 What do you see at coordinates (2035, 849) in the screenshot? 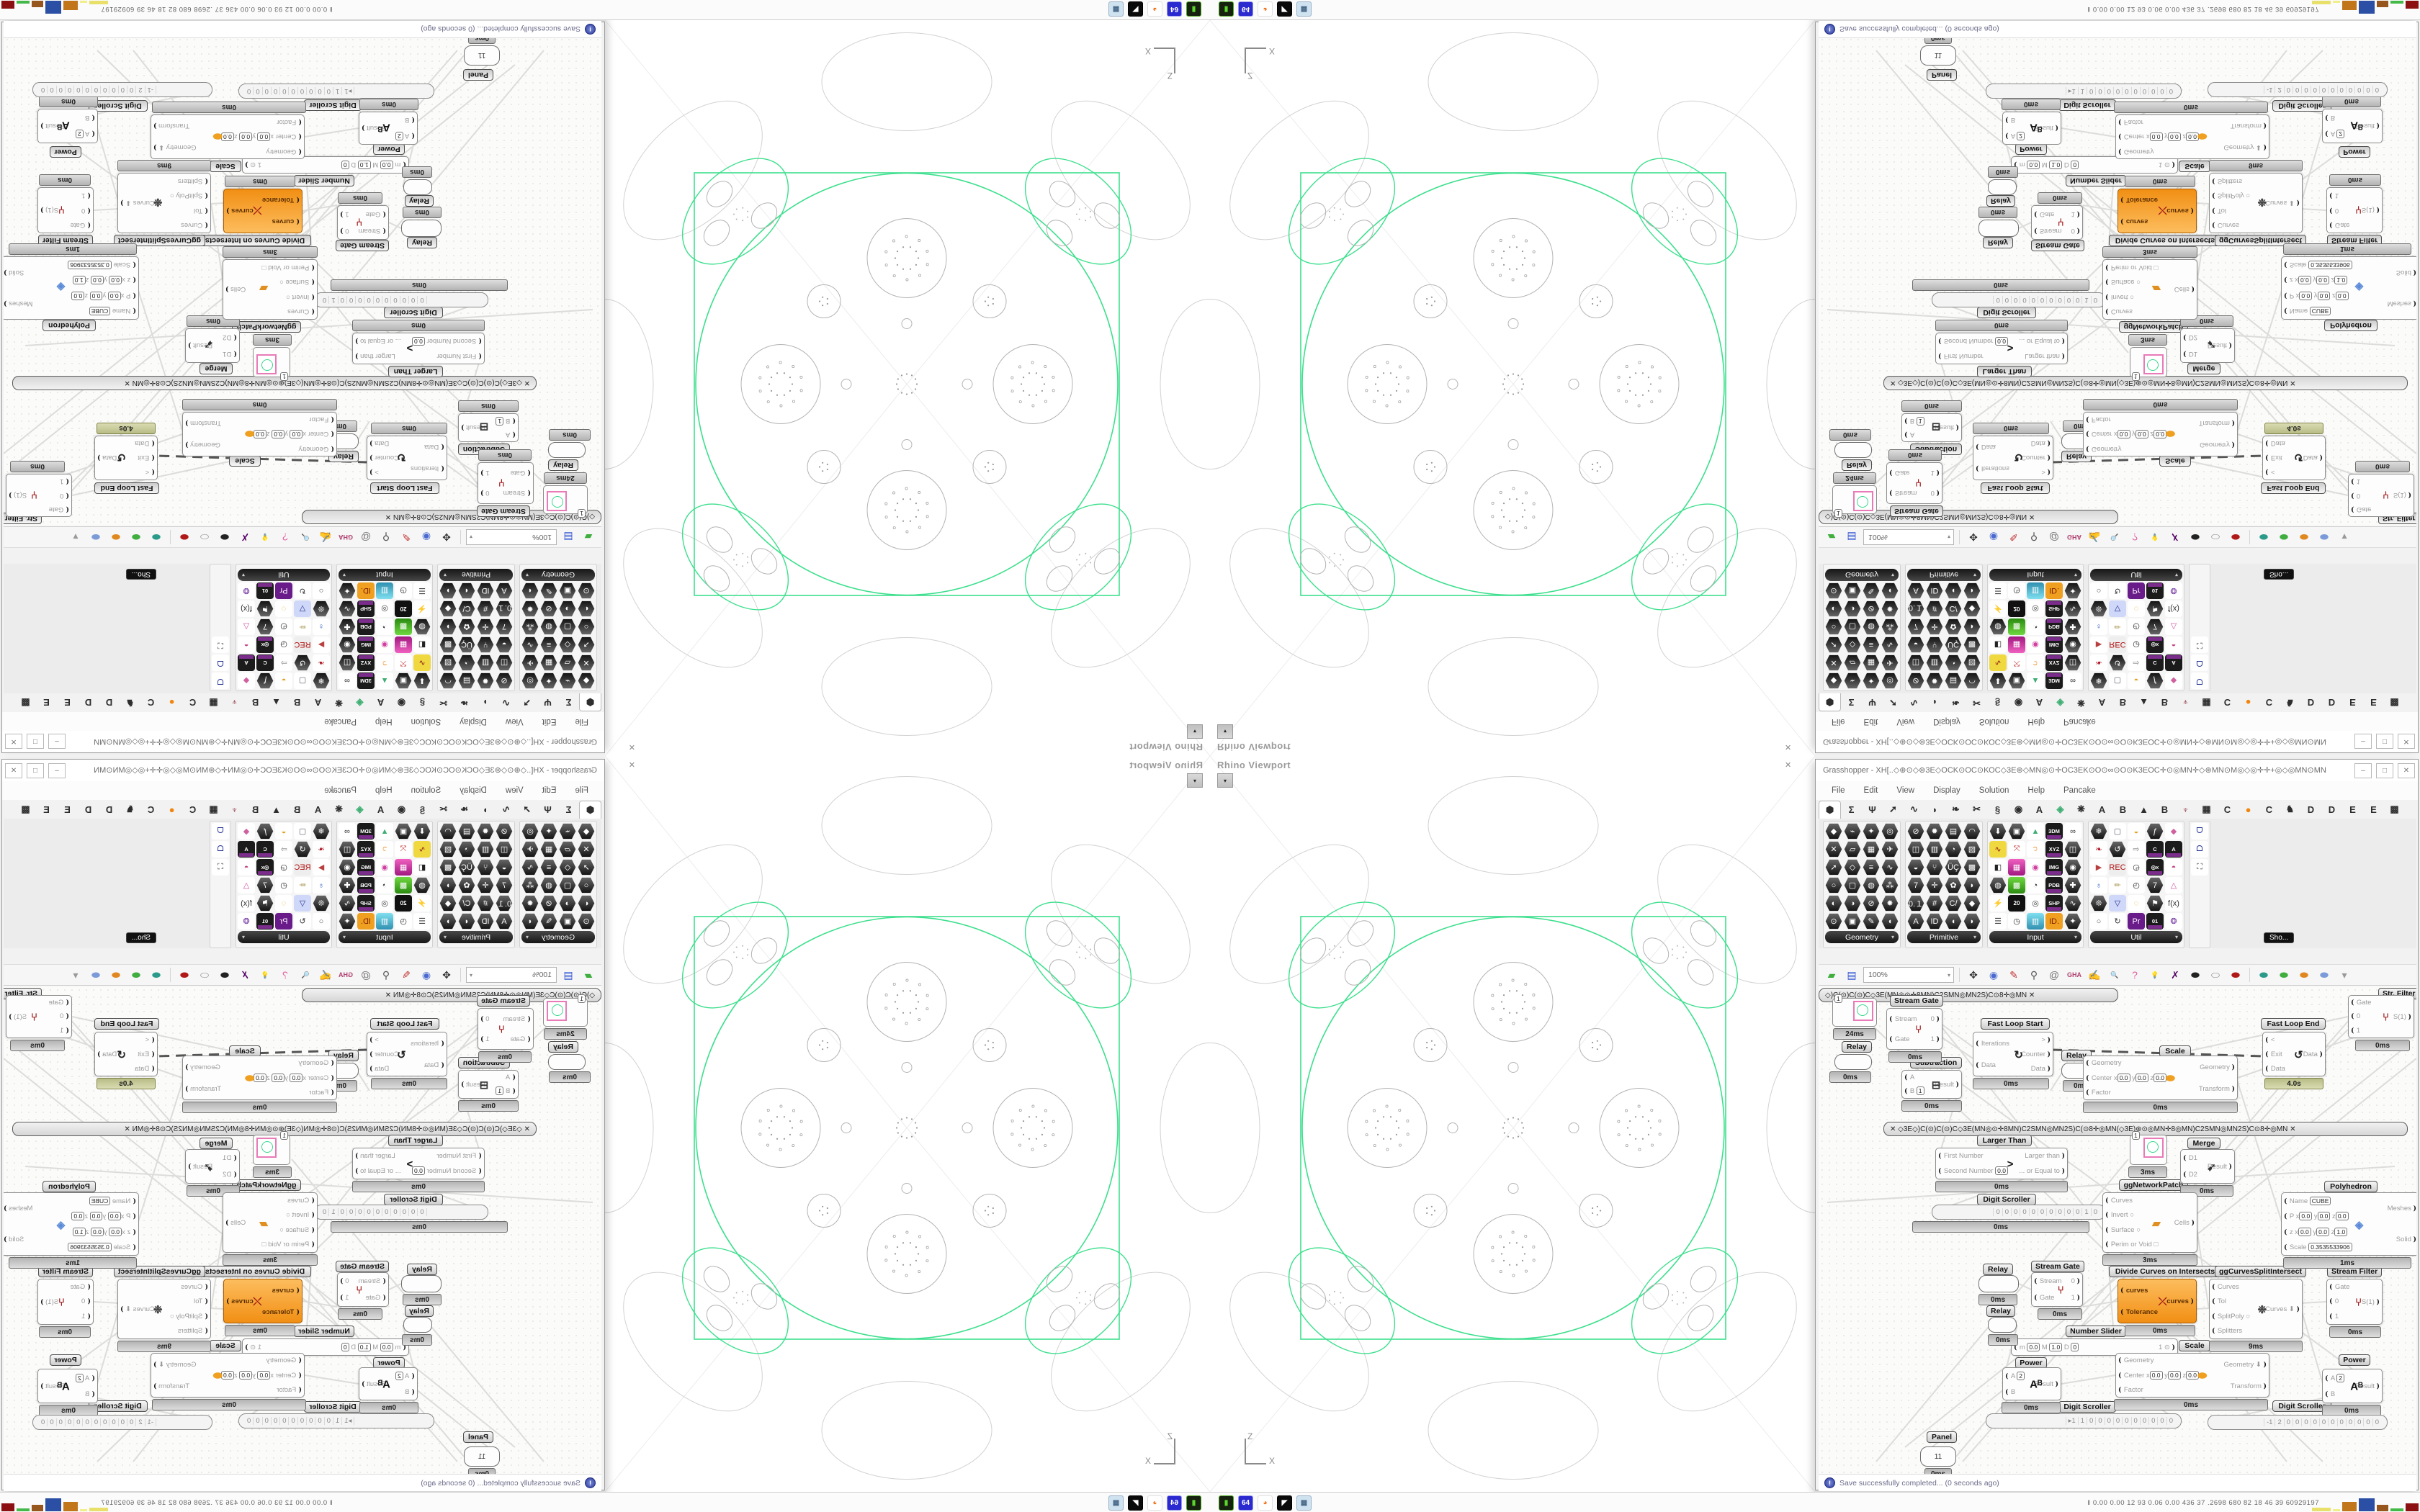
I see `component-icon: ᭡` at bounding box center [2035, 849].